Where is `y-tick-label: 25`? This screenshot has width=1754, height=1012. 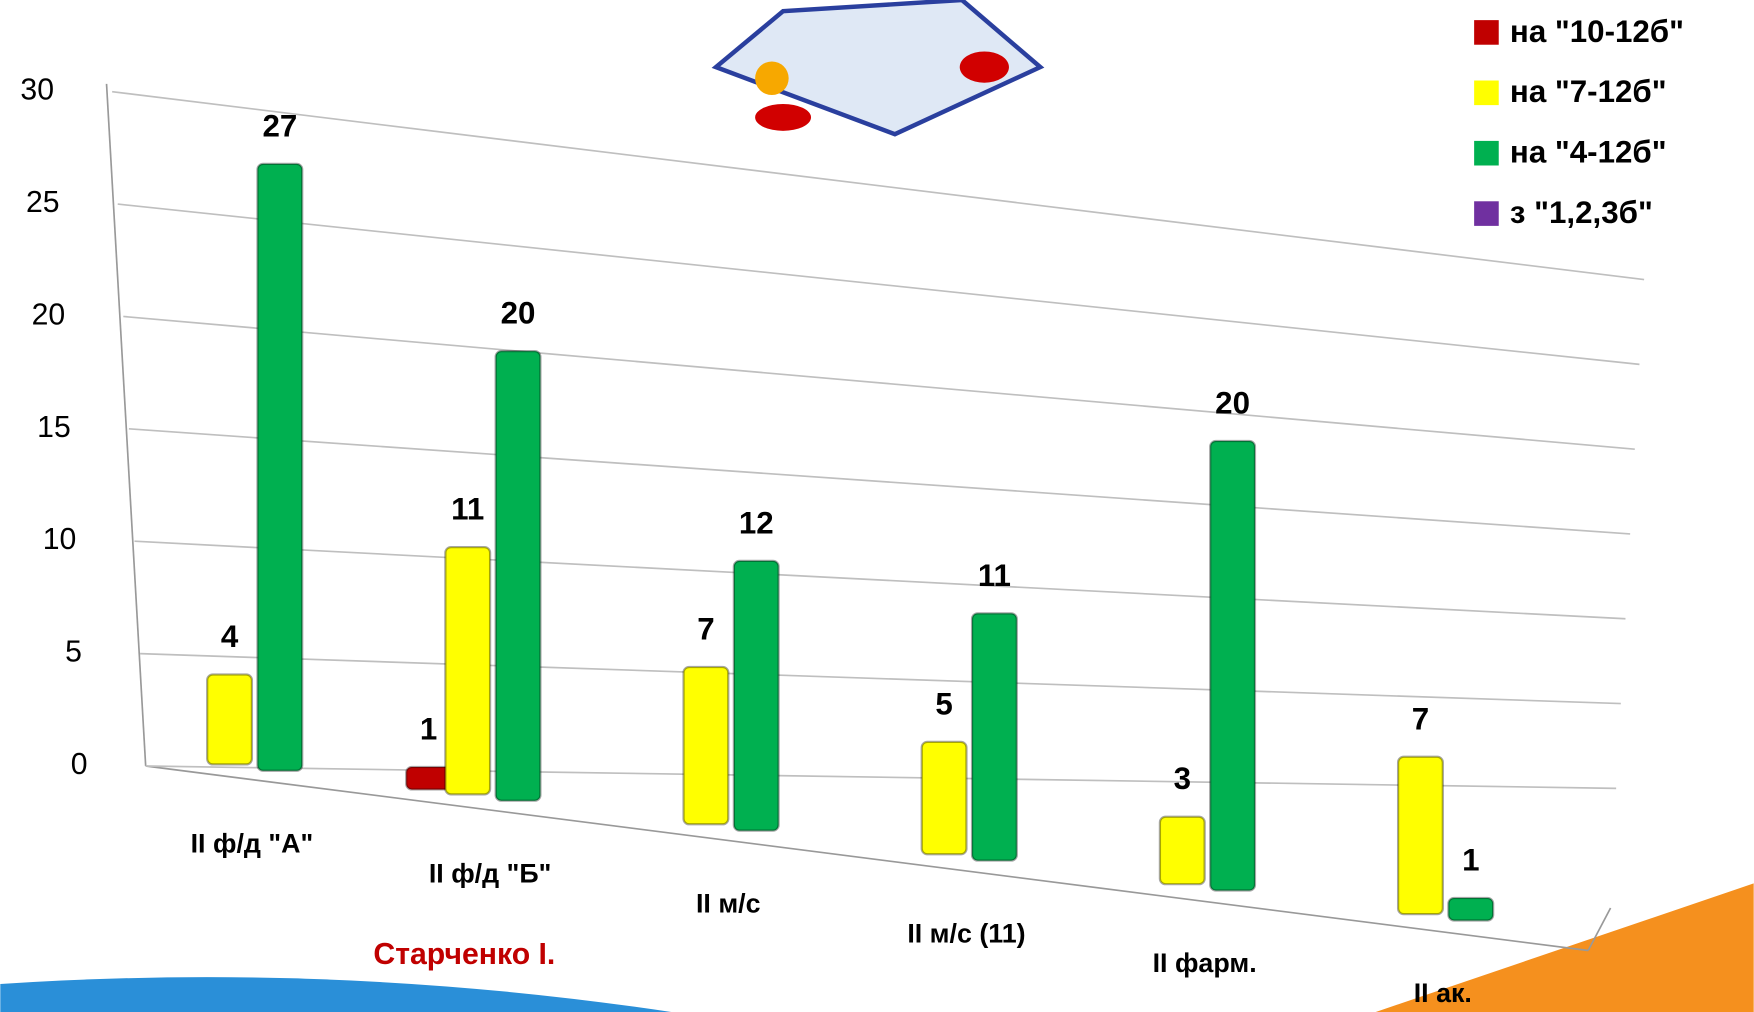
y-tick-label: 25 is located at coordinates (43, 202).